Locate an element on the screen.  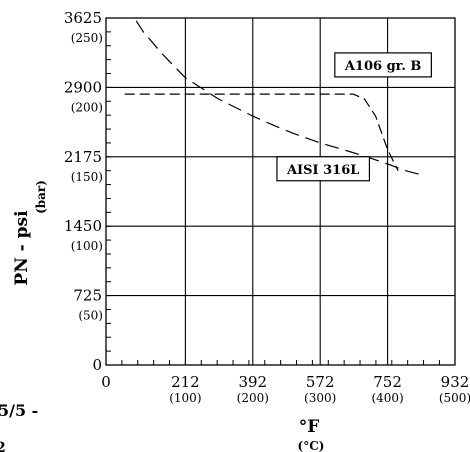
y-tick-label: 1450 is located at coordinates (83, 226).